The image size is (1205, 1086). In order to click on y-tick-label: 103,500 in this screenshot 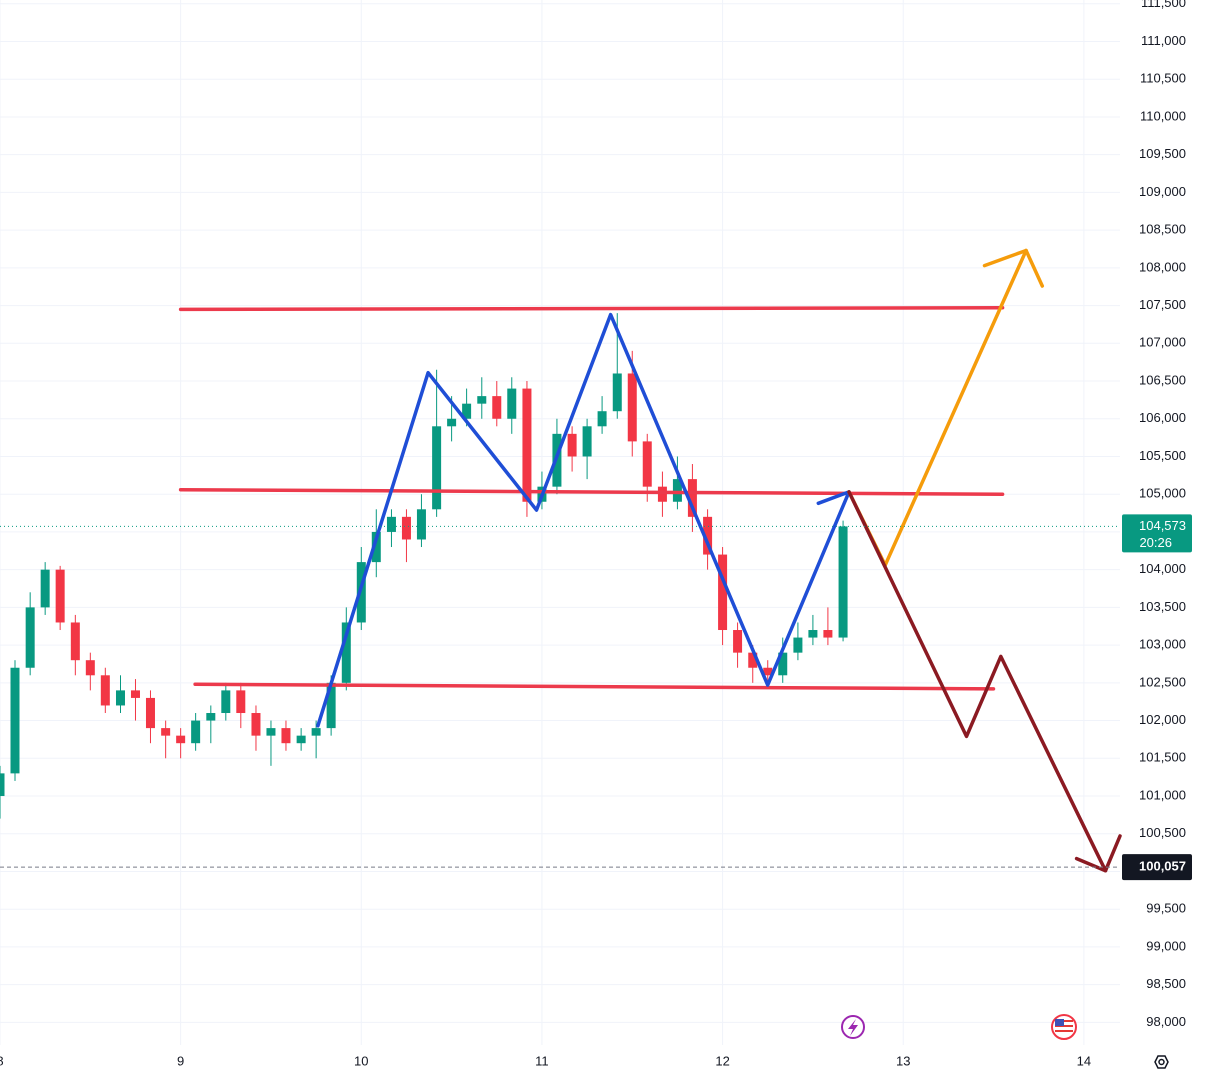, I will do `click(1162, 606)`.